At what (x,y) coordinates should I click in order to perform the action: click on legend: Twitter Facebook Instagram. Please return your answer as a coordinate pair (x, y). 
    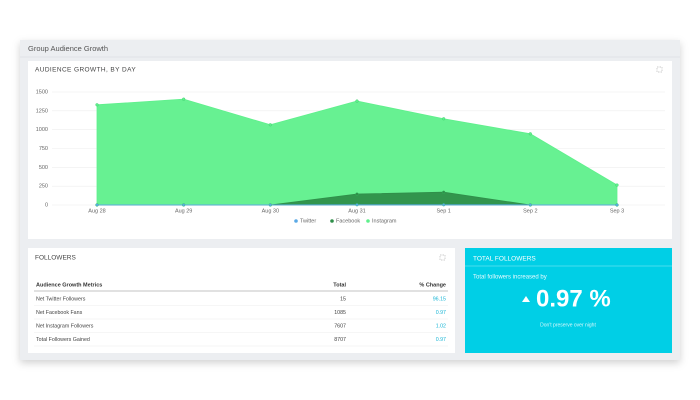
    Looking at the image, I should click on (345, 221).